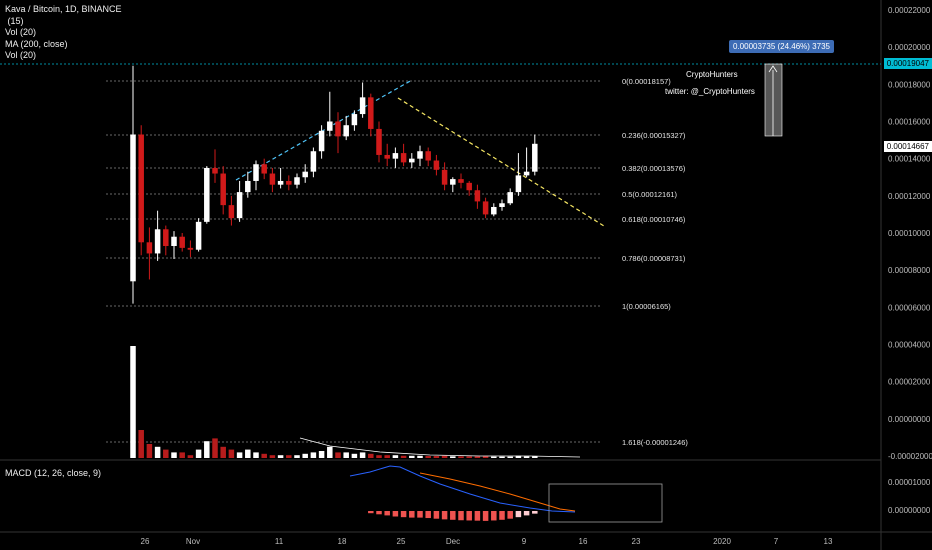  Describe the element at coordinates (781, 46) in the screenshot. I see `measure-label: 0.00003735 (24.46%) 3735` at that location.